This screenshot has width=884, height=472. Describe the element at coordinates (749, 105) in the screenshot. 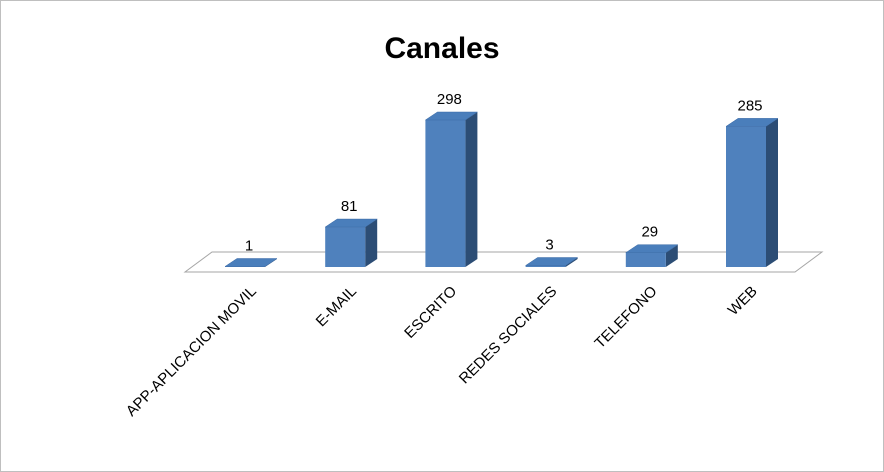

I see `data-label: 285` at that location.